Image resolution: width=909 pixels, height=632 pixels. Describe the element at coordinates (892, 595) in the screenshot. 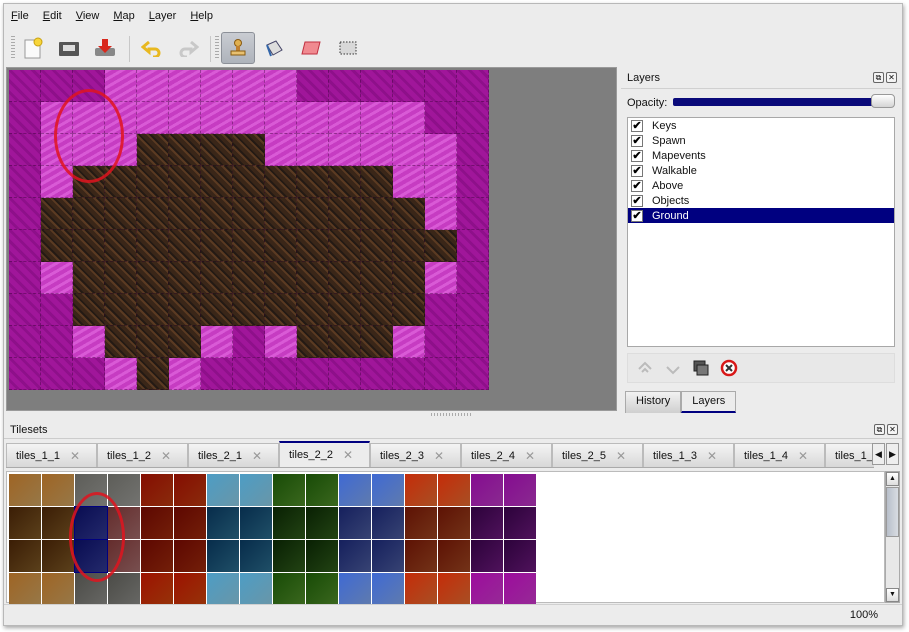

I see `scroll-down-icon: ▼` at that location.